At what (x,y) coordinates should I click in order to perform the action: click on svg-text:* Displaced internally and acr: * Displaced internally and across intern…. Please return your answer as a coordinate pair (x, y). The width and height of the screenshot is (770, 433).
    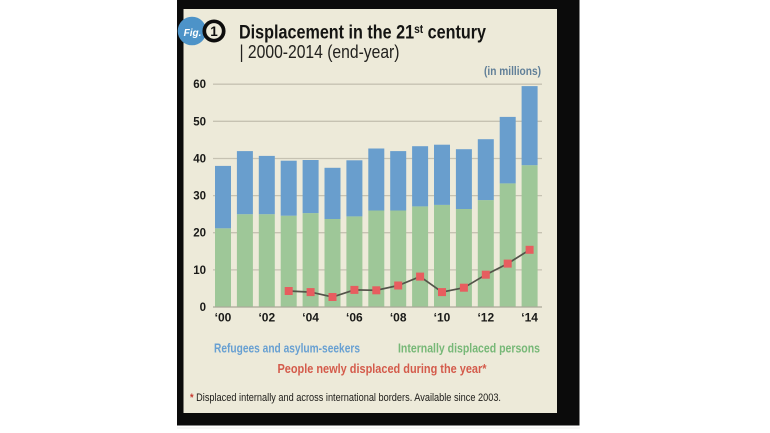
    Looking at the image, I should click on (345, 398).